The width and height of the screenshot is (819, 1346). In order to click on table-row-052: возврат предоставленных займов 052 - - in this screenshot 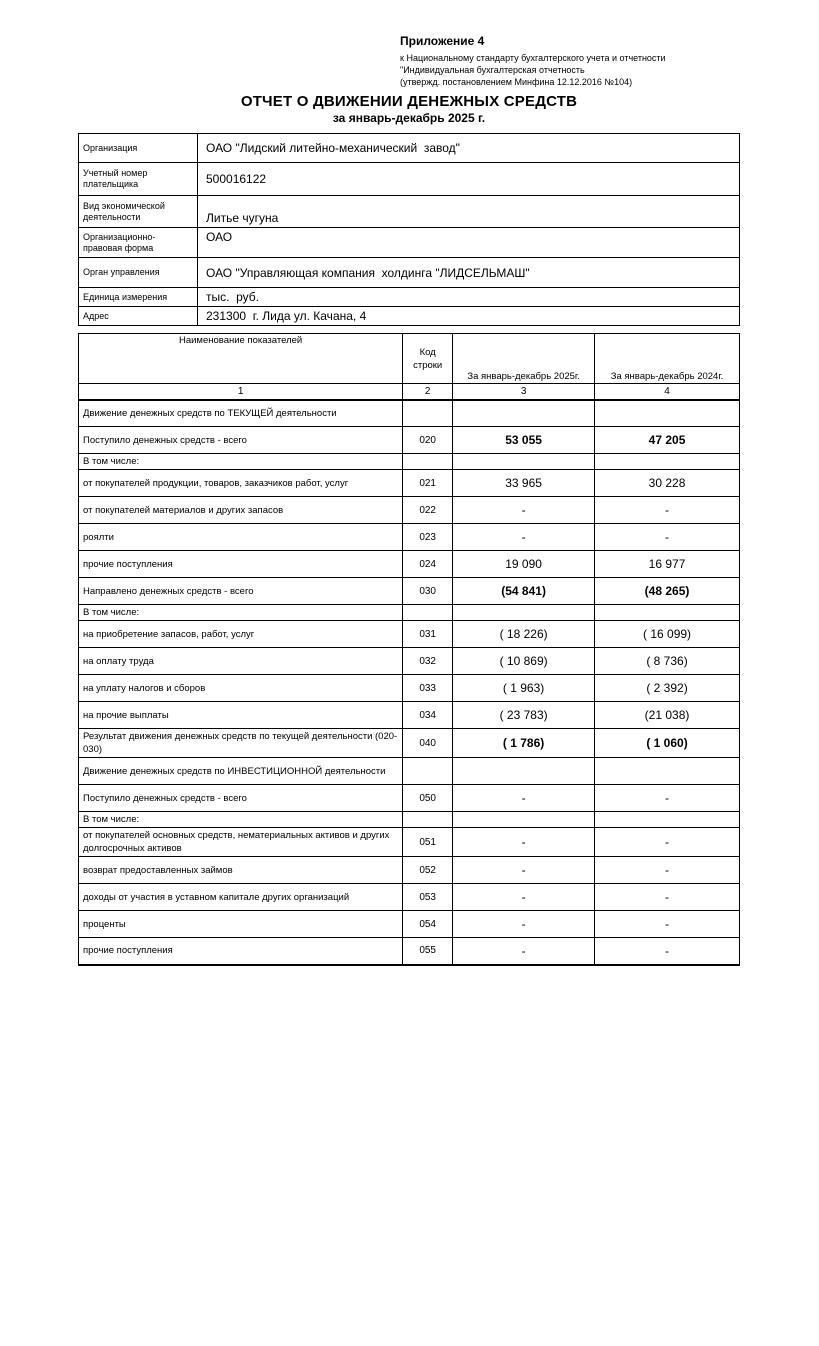, I will do `click(408, 870)`.